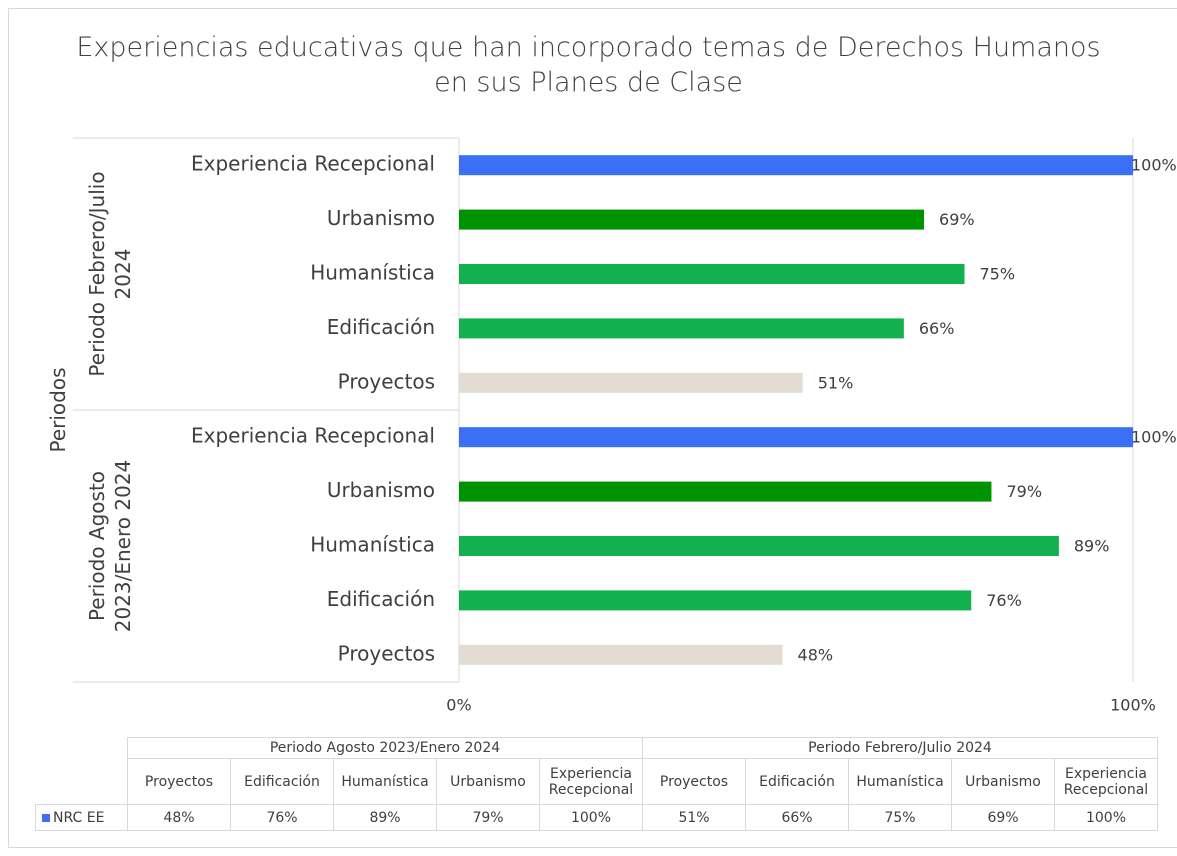 Image resolution: width=1177 pixels, height=856 pixels. What do you see at coordinates (488, 817) in the screenshot?
I see `table-value: 79%` at bounding box center [488, 817].